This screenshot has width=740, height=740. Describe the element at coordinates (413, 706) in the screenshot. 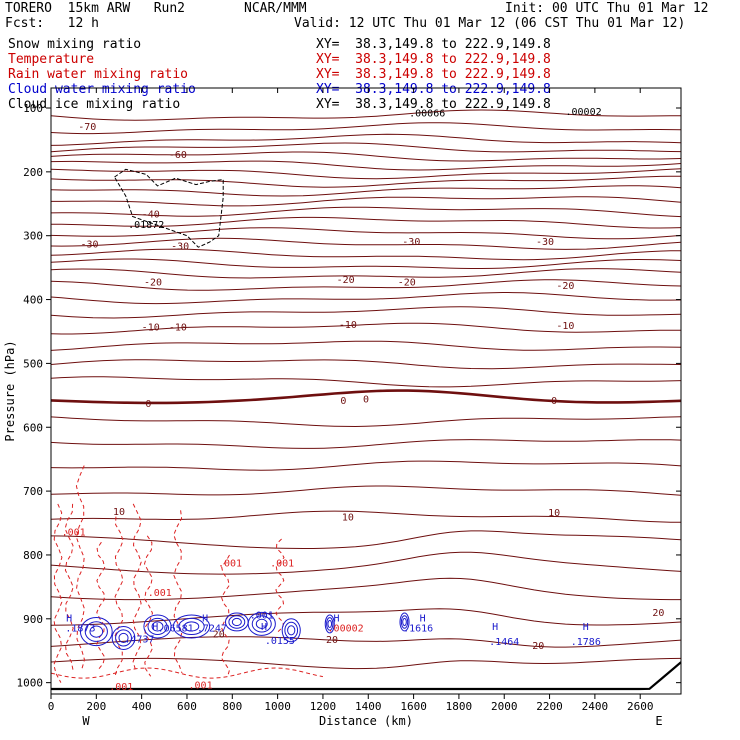

I see `x-tick-label: 1600` at that location.